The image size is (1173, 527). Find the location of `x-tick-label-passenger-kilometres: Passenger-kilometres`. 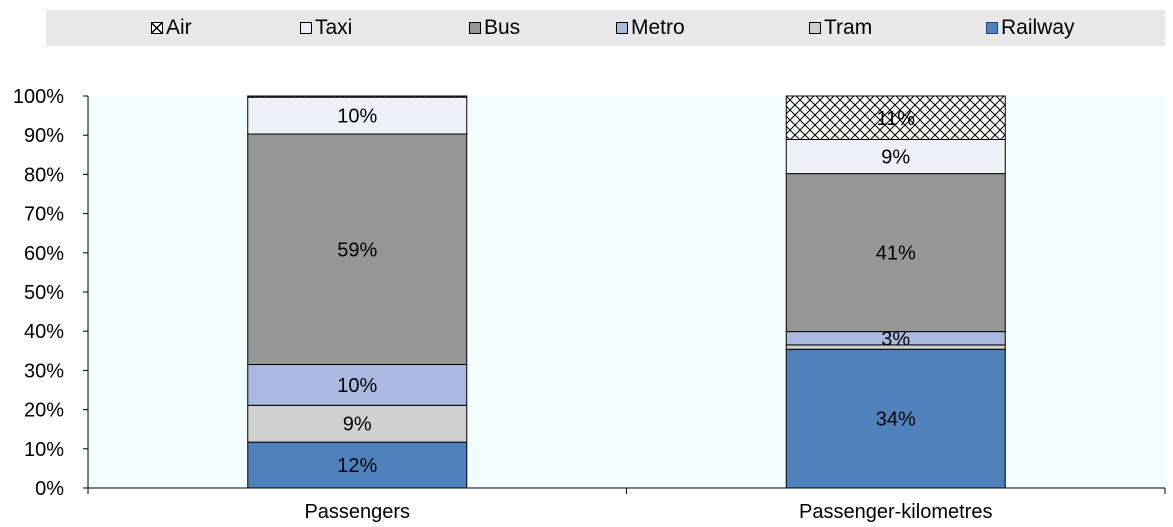

x-tick-label-passenger-kilometres: Passenger-kilometres is located at coordinates (895, 512).